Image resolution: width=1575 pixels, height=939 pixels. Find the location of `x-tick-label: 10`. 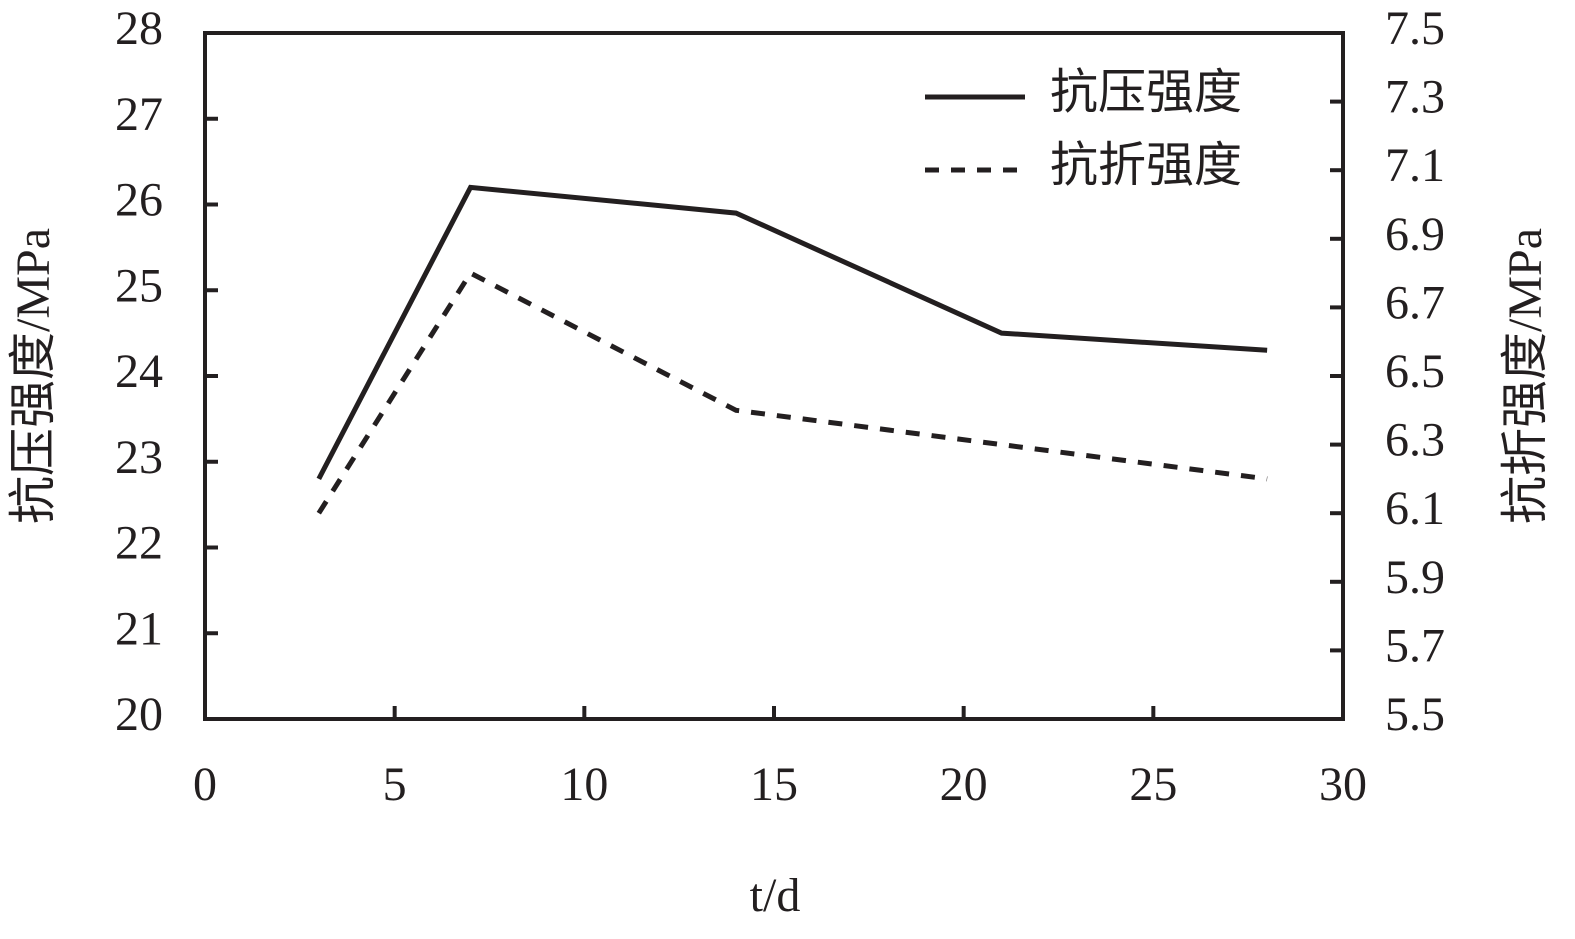

x-tick-label: 10 is located at coordinates (584, 784).